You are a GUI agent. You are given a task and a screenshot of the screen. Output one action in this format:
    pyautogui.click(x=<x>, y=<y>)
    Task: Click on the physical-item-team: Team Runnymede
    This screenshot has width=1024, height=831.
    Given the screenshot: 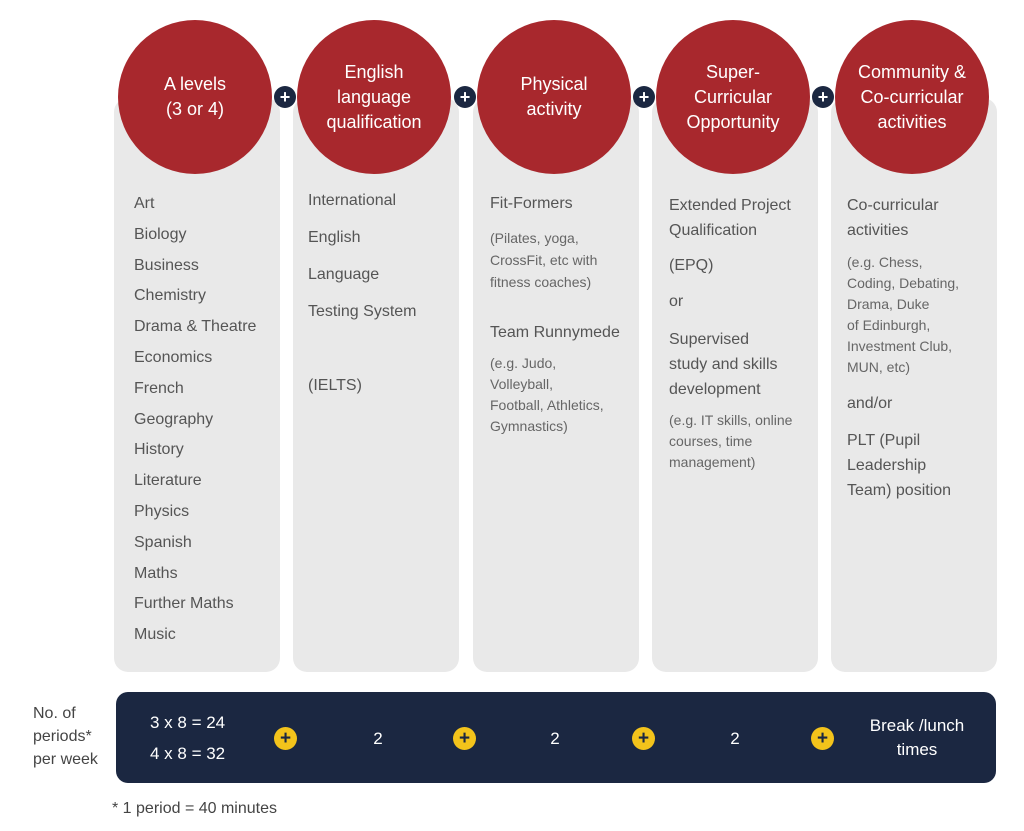 What is the action you would take?
    pyautogui.click(x=555, y=332)
    